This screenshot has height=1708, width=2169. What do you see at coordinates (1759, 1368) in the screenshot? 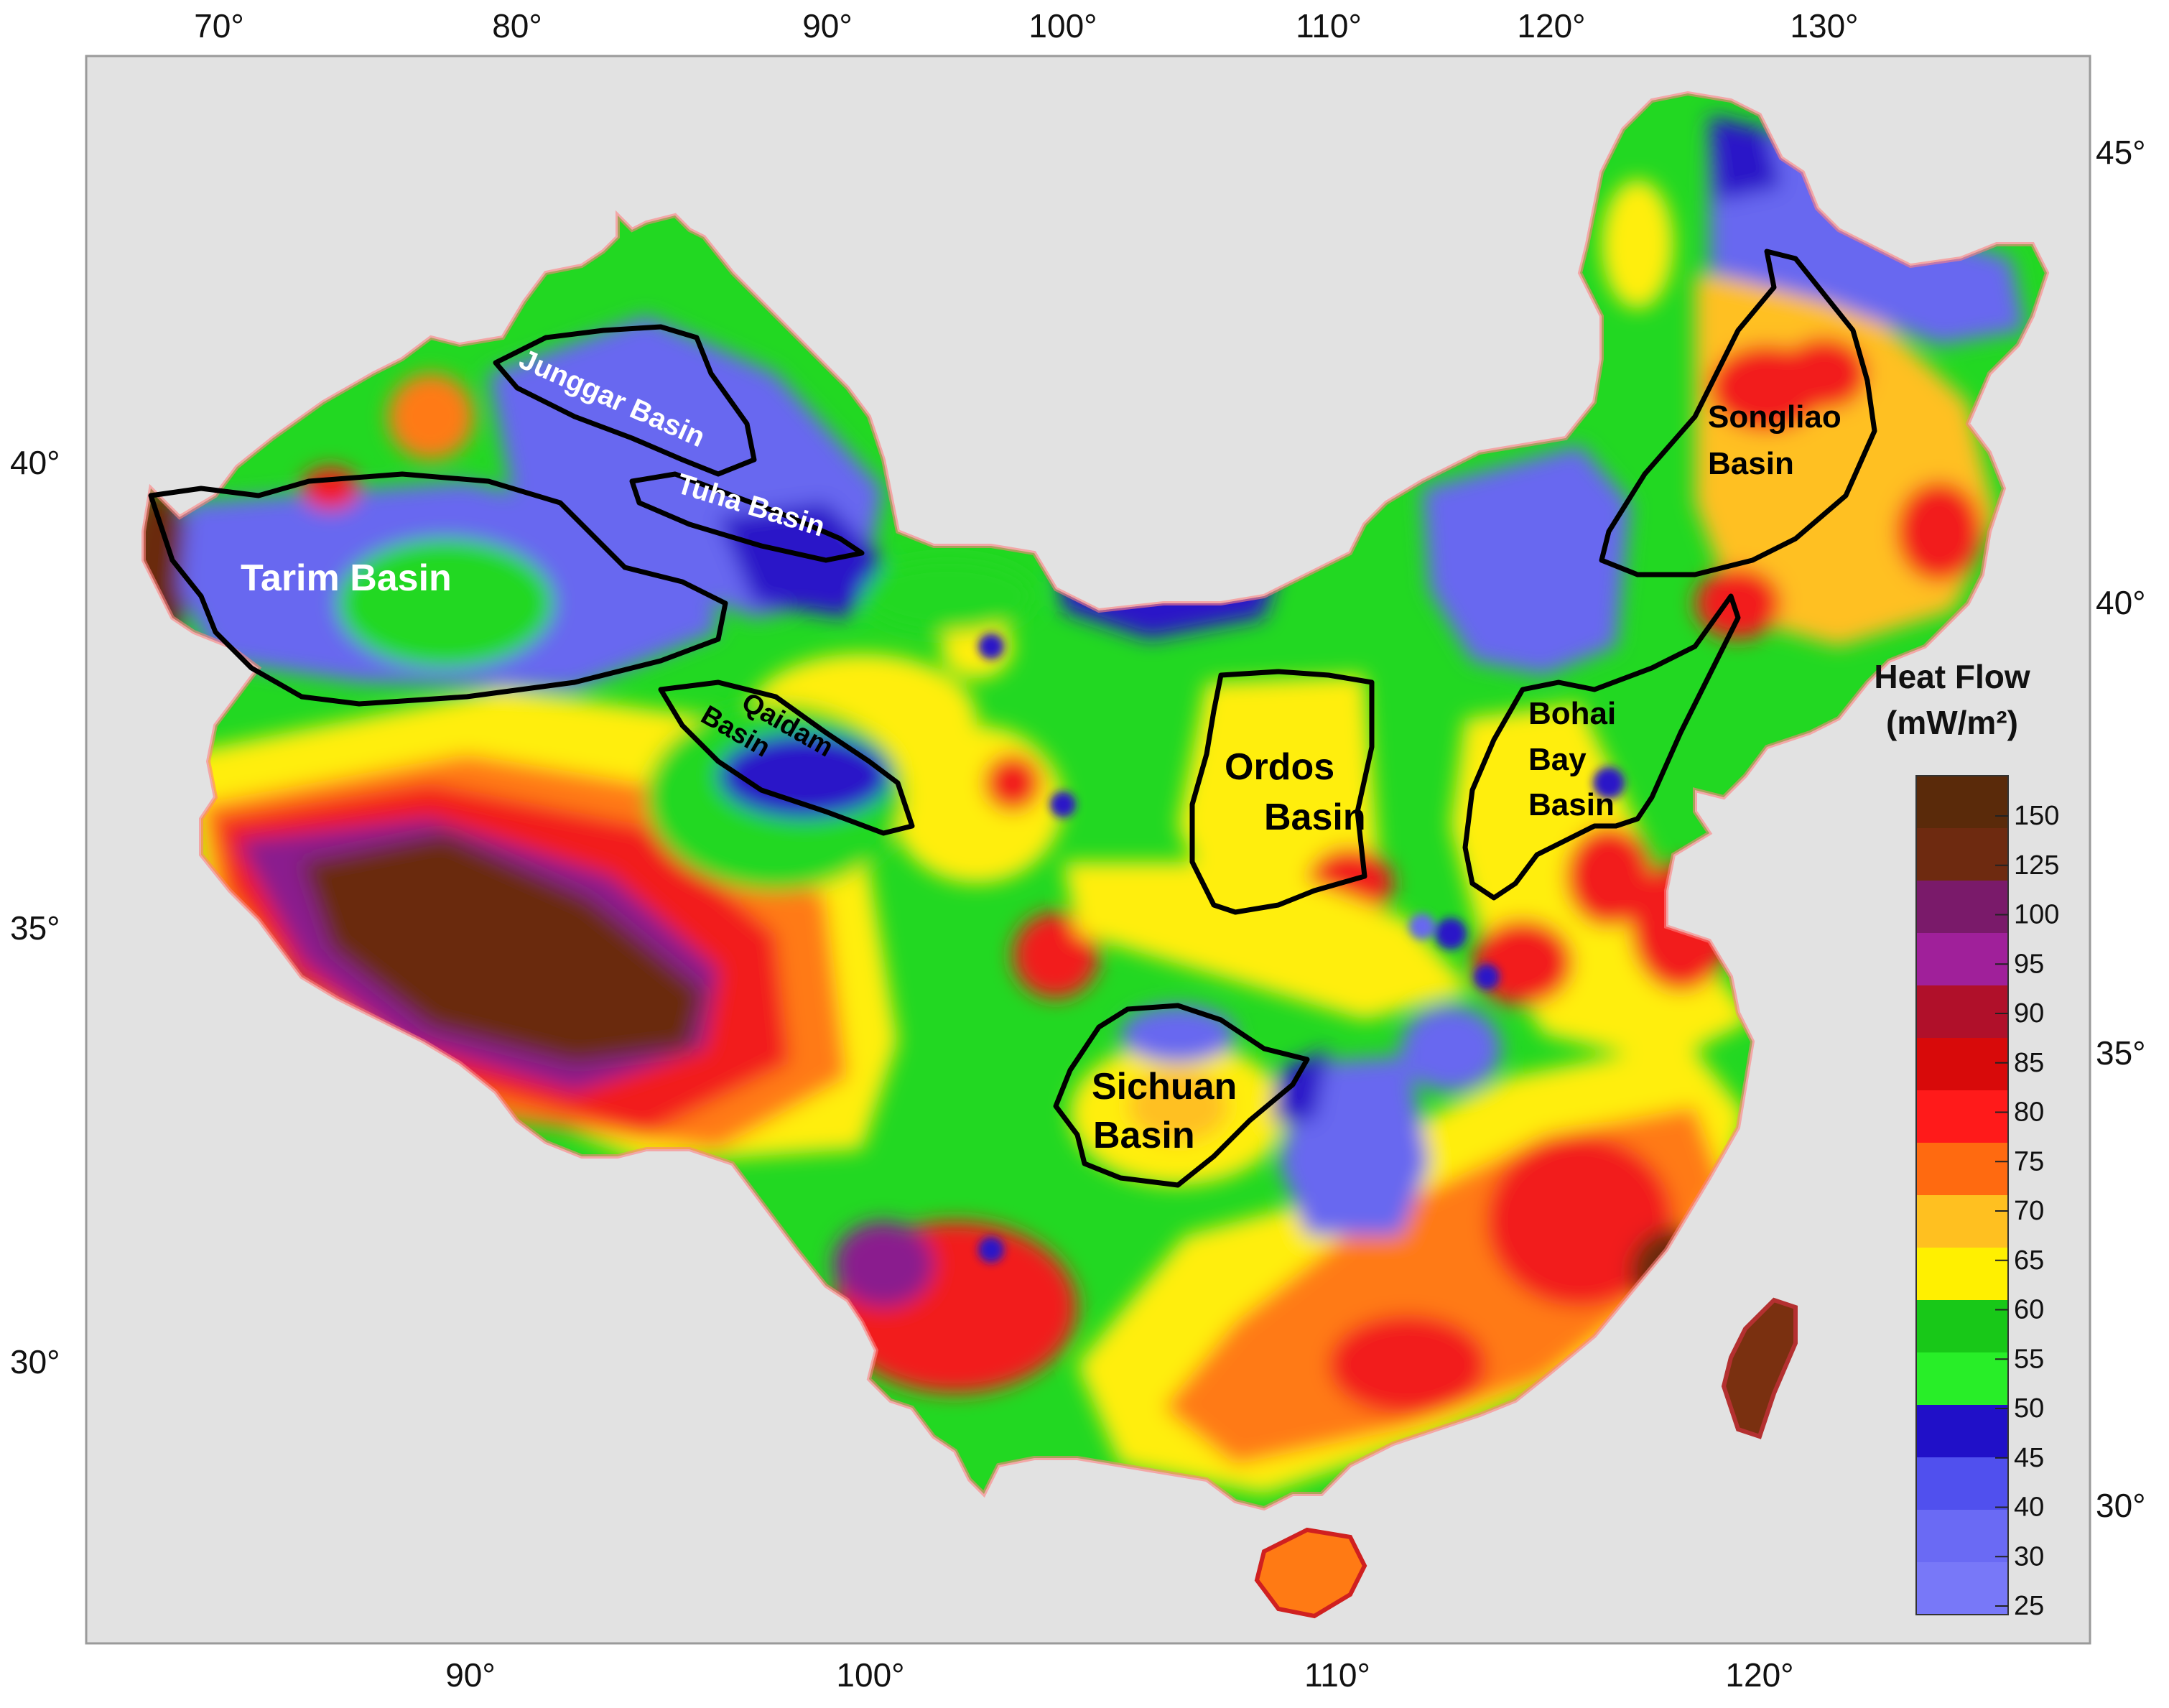
I see `taiwan-island` at bounding box center [1759, 1368].